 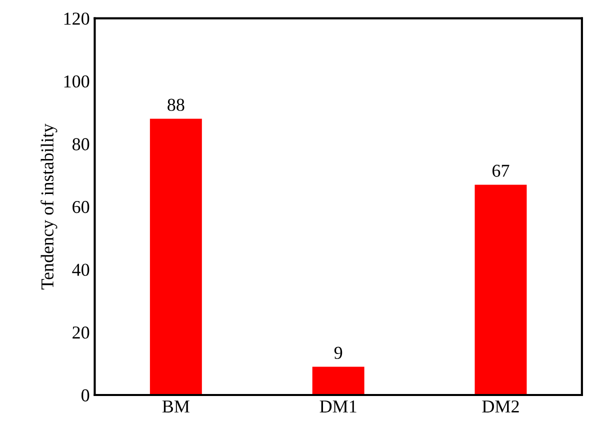 What do you see at coordinates (81, 332) in the screenshot?
I see `y-tick-label: 20` at bounding box center [81, 332].